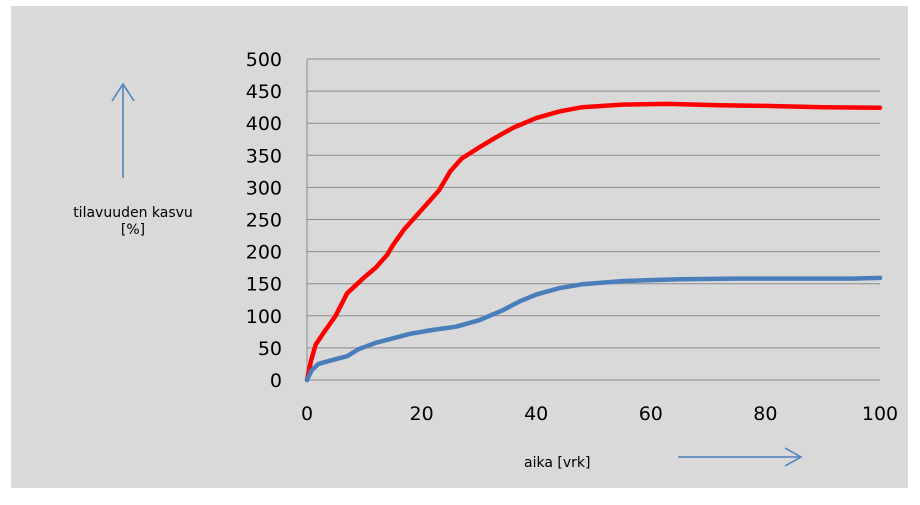 Image resolution: width=920 pixels, height=505 pixels. Describe the element at coordinates (264, 253) in the screenshot. I see `y-tick-label: 200` at that location.